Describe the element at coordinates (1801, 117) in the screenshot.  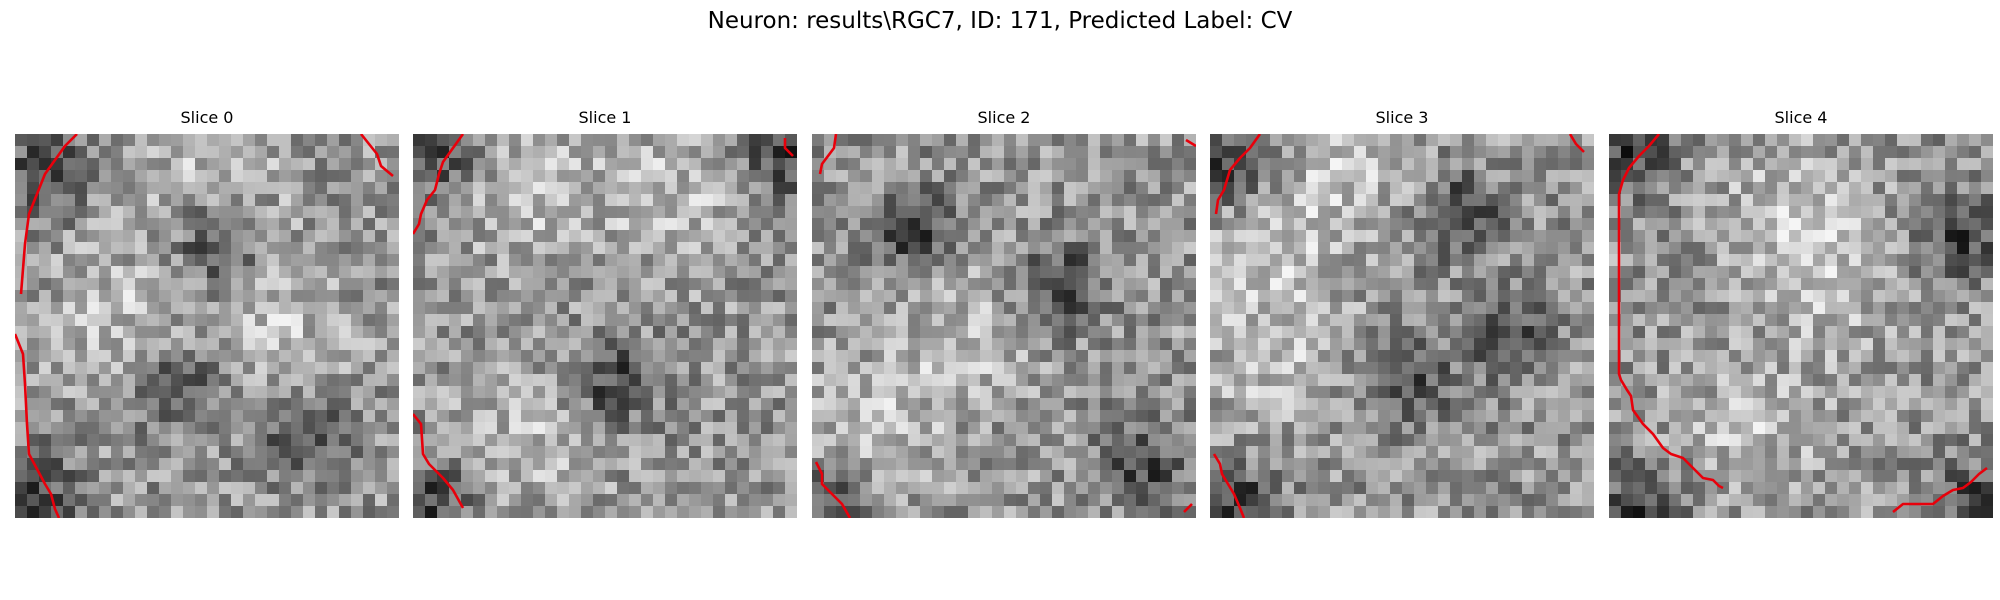
I see `slice-title: Slice 4` at that location.